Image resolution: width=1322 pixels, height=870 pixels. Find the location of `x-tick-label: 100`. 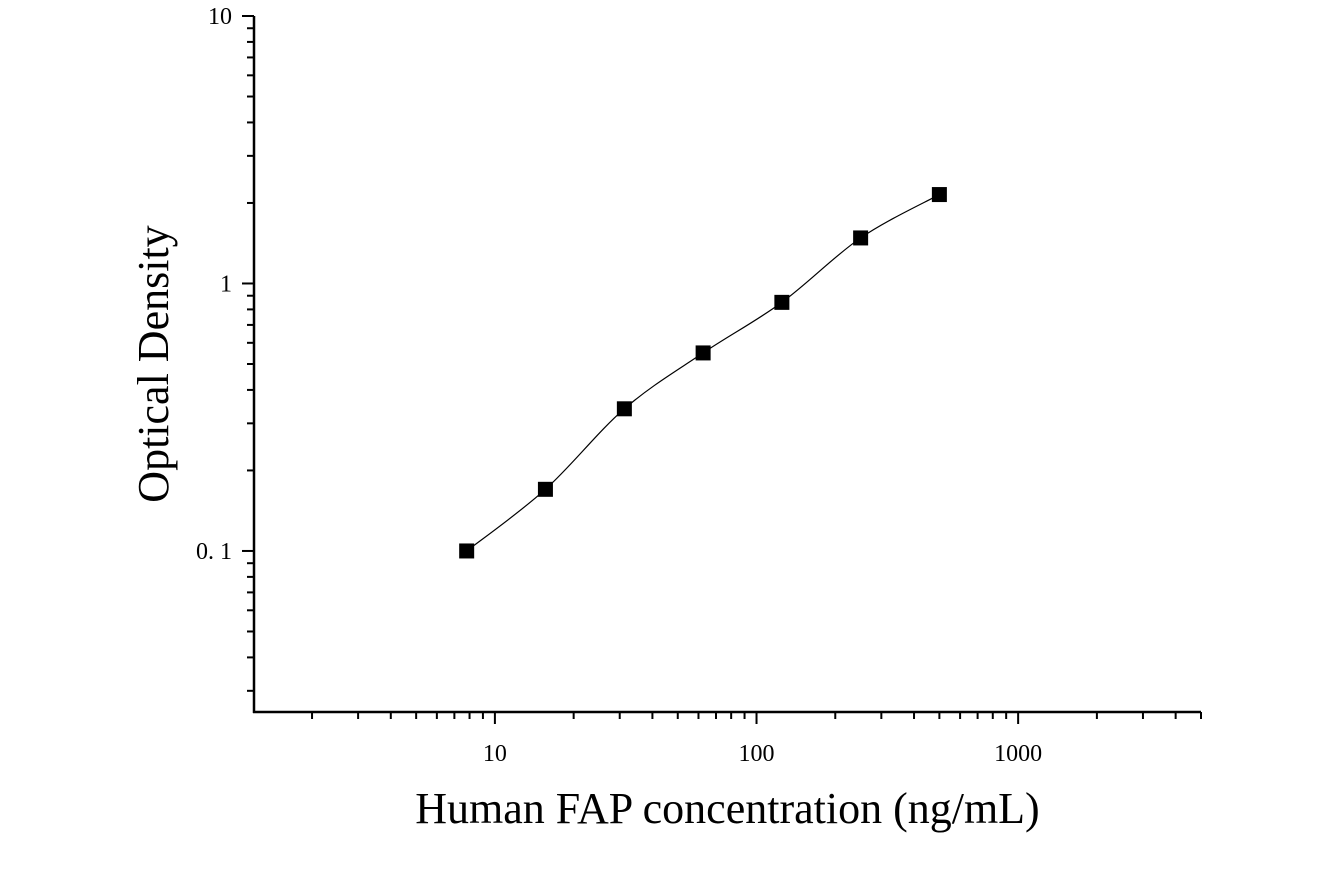

x-tick-label: 100 is located at coordinates (757, 754).